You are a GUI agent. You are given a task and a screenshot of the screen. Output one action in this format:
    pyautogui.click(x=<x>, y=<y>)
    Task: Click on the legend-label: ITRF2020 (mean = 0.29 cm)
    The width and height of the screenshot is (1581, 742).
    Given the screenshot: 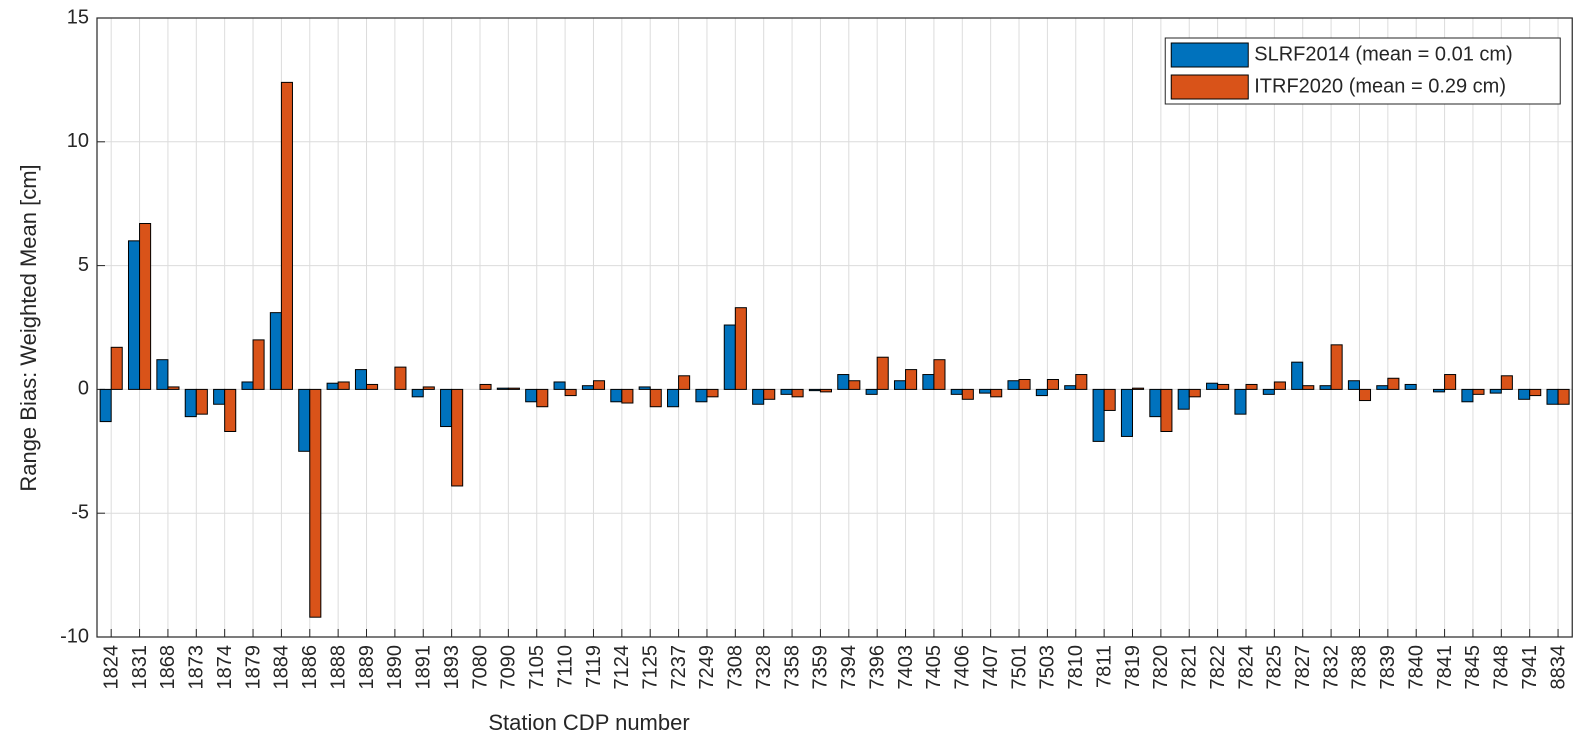 What is the action you would take?
    pyautogui.click(x=1380, y=86)
    